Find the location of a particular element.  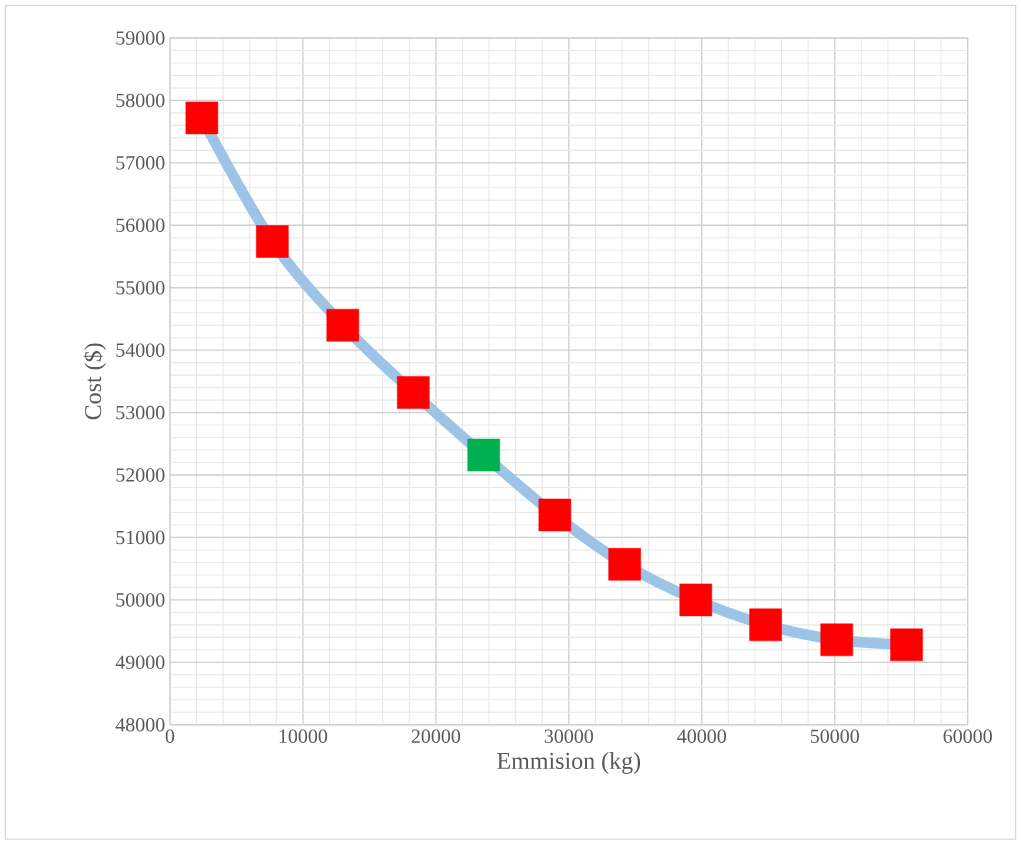

y-tick-label: 59000 is located at coordinates (140, 38).